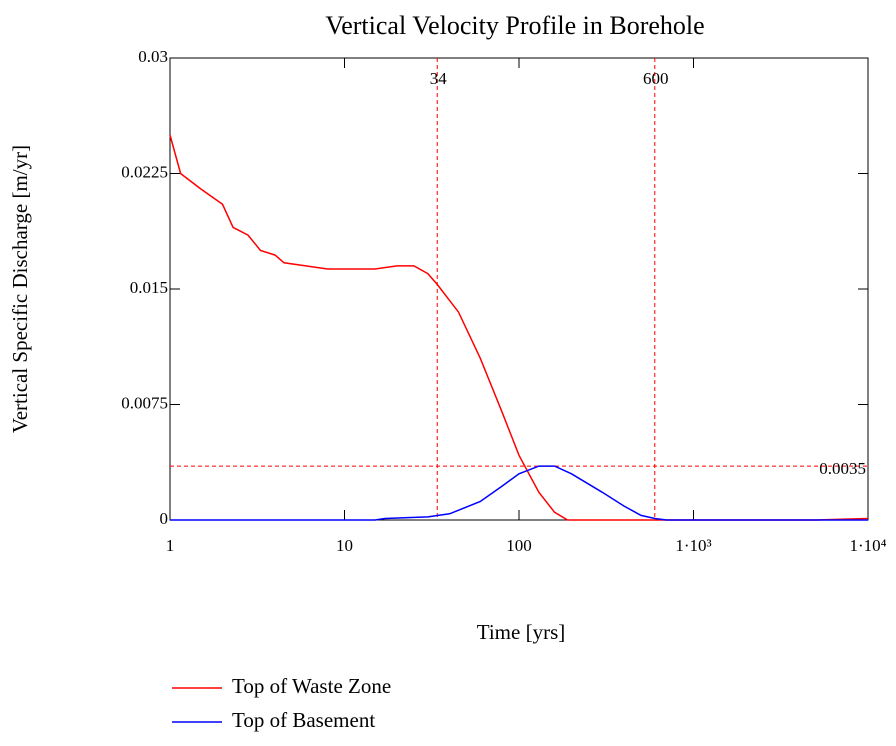  I want to click on legend-label: Top of Basement, so click(303, 720).